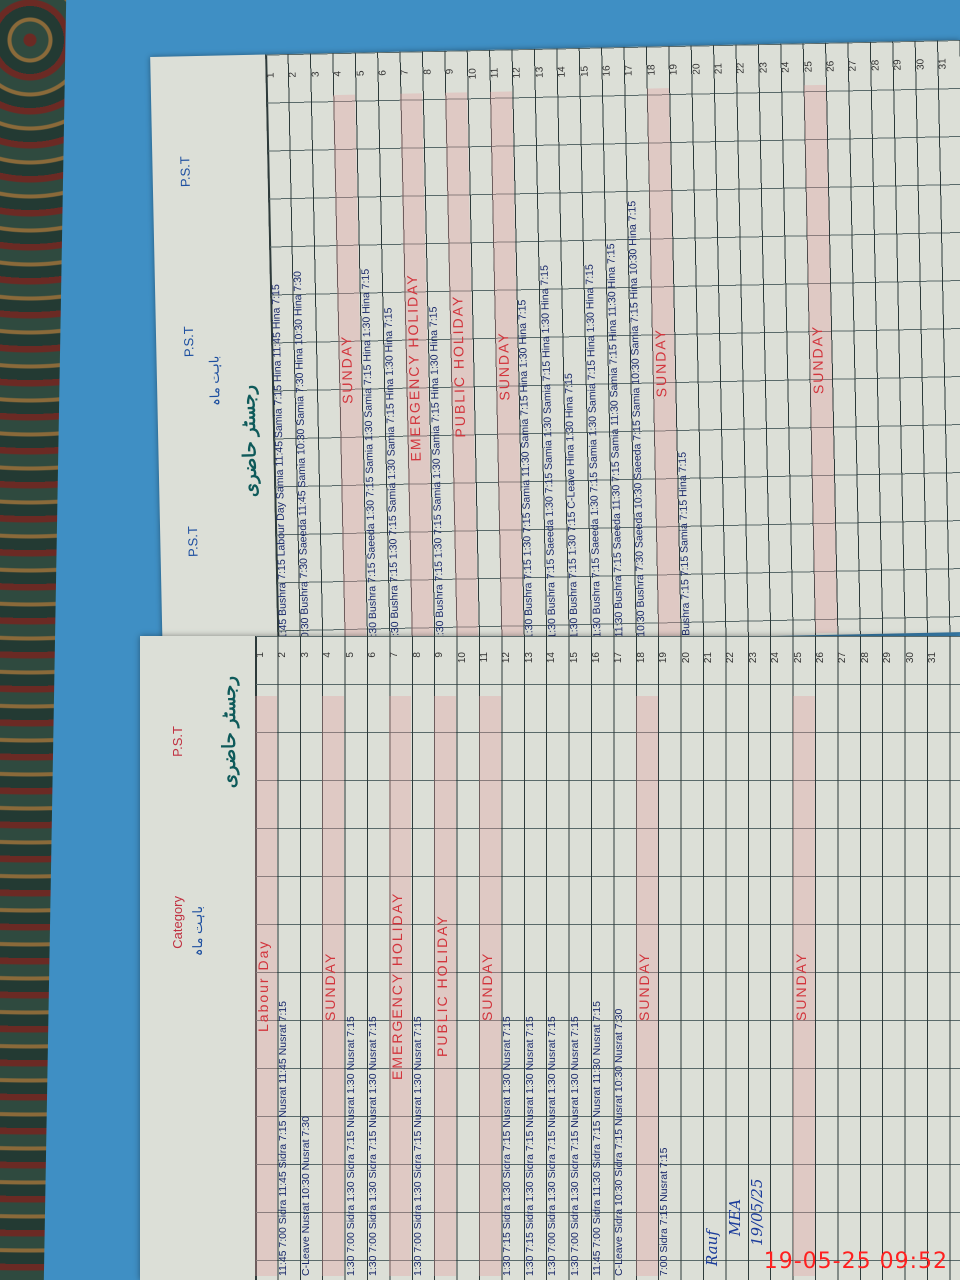 Image resolution: width=960 pixels, height=1280 pixels. Describe the element at coordinates (855, 1261) in the screenshot. I see `photo-timestamp: 19-05-25 09:52` at that location.